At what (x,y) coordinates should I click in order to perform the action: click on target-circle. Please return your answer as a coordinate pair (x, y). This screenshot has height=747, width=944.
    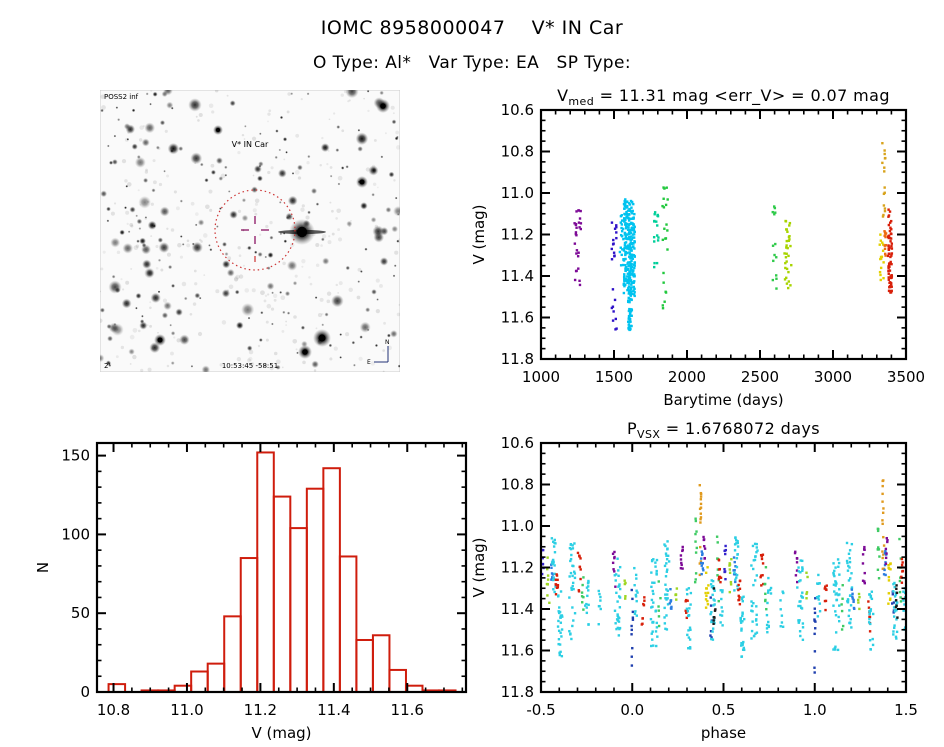
    Looking at the image, I should click on (255, 230).